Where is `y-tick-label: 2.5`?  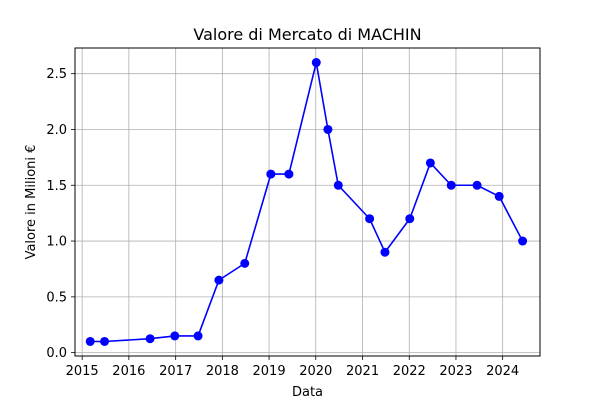 y-tick-label: 2.5 is located at coordinates (56, 74).